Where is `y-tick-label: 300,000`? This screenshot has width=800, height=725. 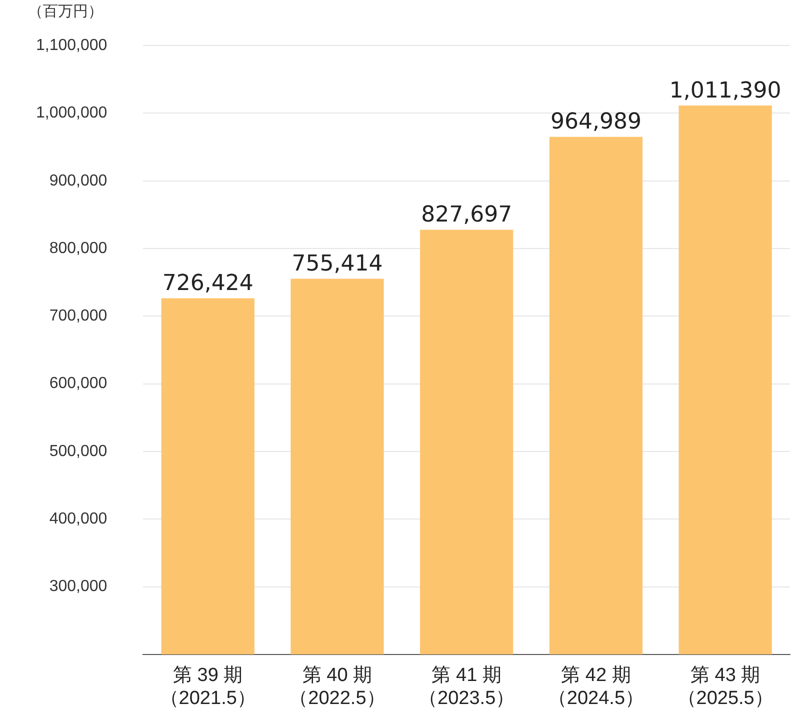 y-tick-label: 300,000 is located at coordinates (78, 587).